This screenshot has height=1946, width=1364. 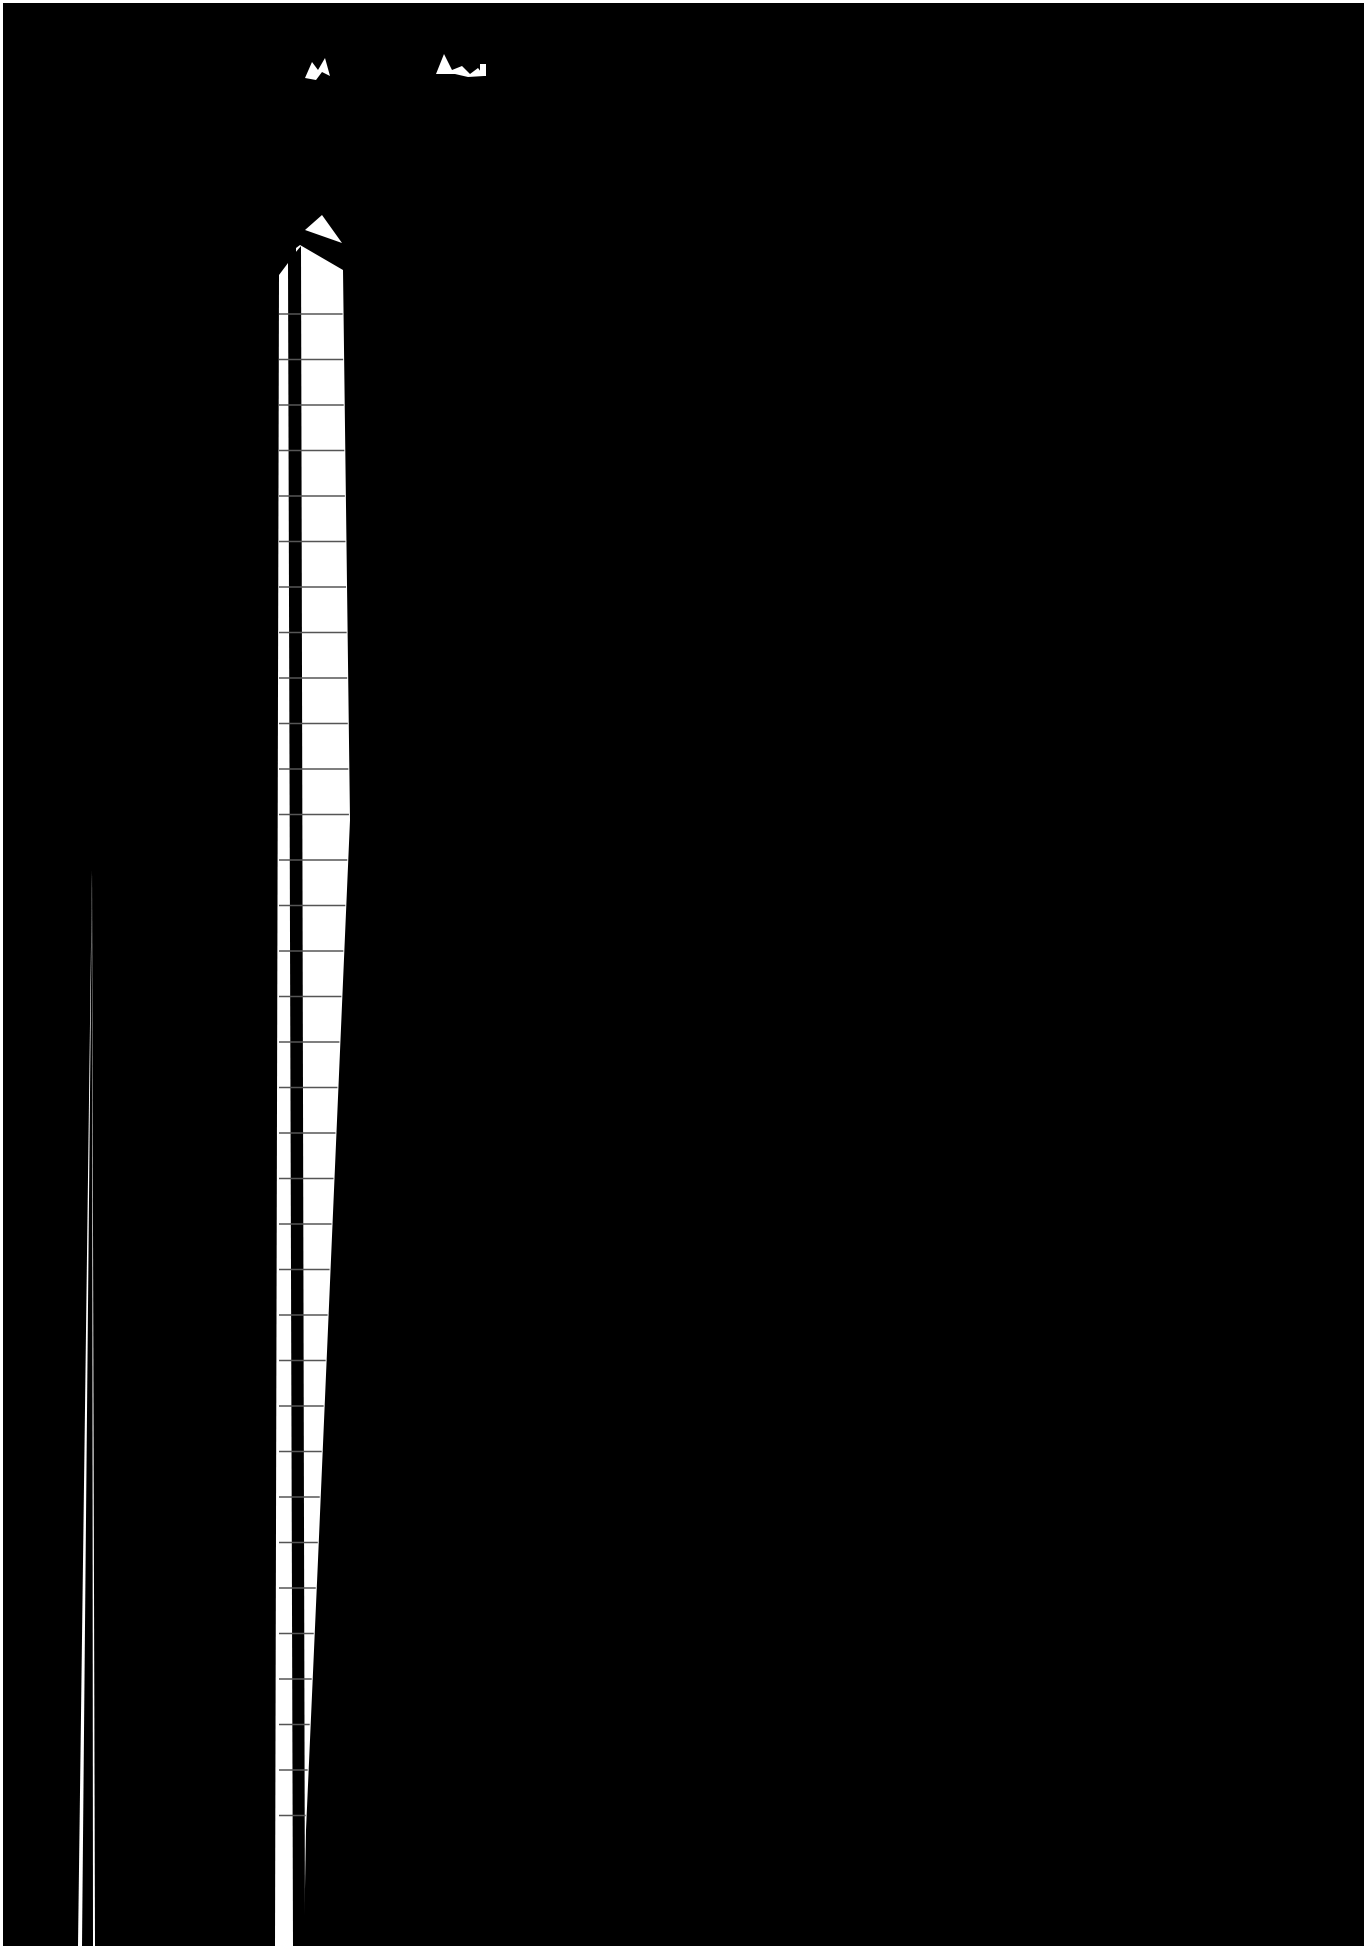 I want to click on glyph-mark-right, so click(x=460, y=65).